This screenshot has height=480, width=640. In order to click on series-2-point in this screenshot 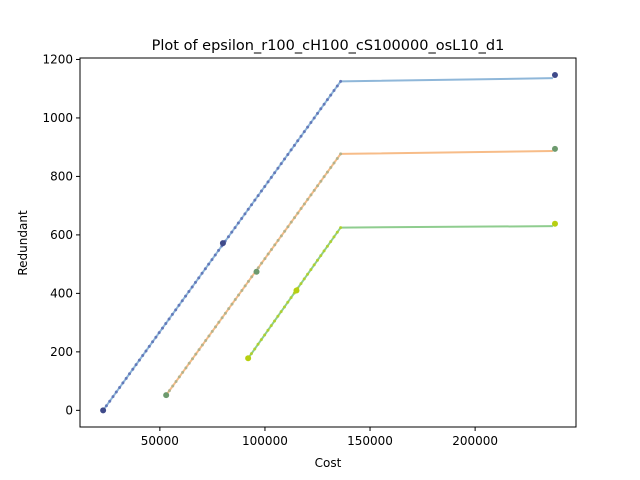, I will do `click(554, 148)`.